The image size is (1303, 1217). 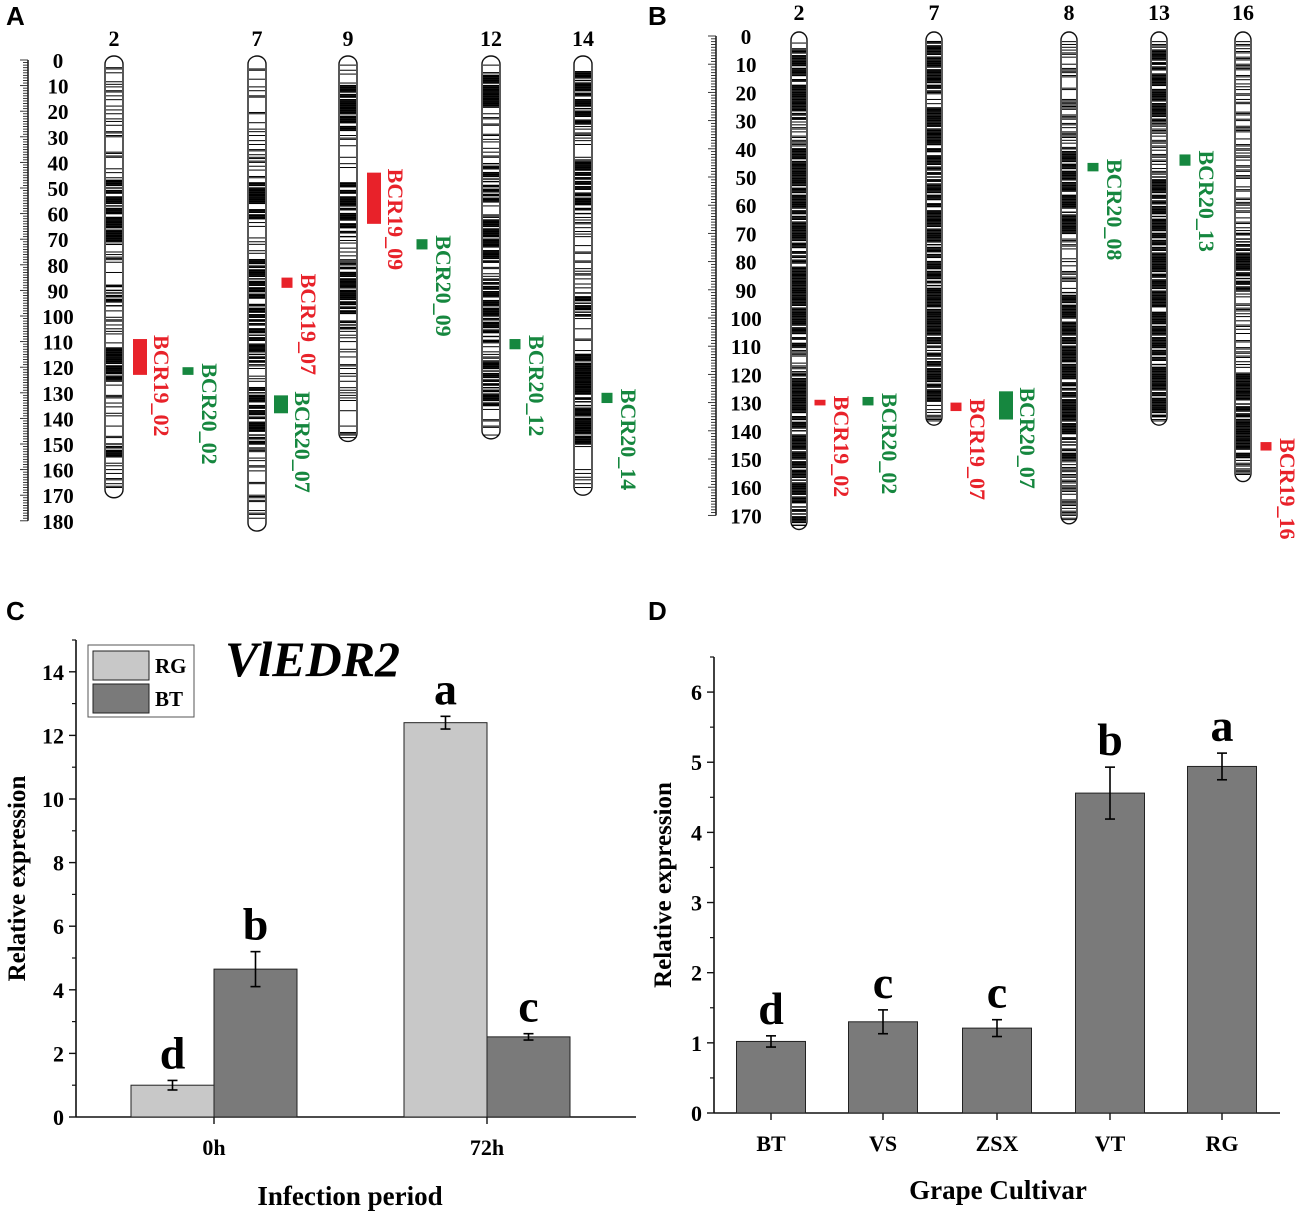 I want to click on x-tick-label: ZSX, so click(x=997, y=1143).